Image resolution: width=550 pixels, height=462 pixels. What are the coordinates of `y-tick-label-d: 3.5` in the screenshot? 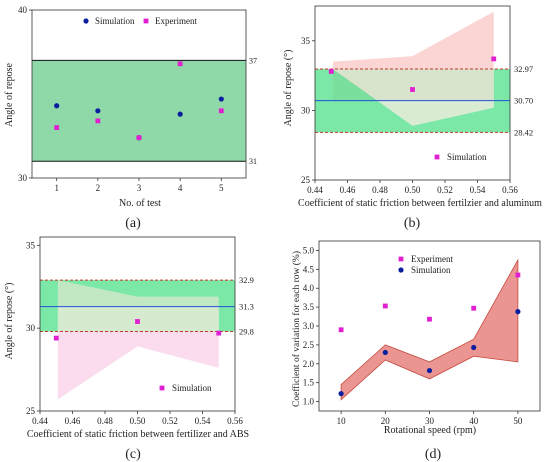 It's located at (309, 307).